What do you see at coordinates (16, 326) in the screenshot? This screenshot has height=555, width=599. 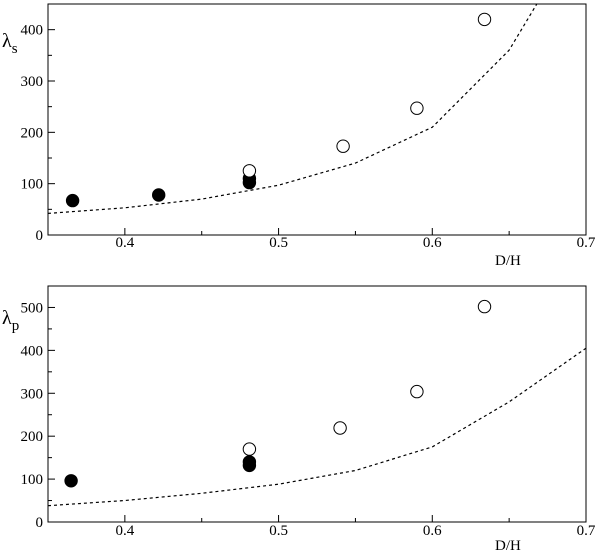 I see `y-axis-label-subscript: p` at bounding box center [16, 326].